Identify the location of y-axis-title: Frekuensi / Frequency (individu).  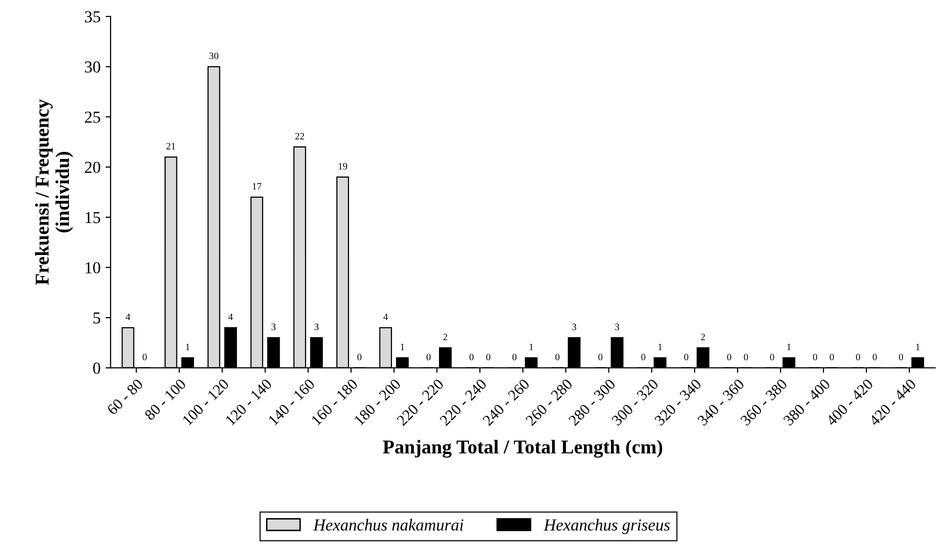
(54, 192).